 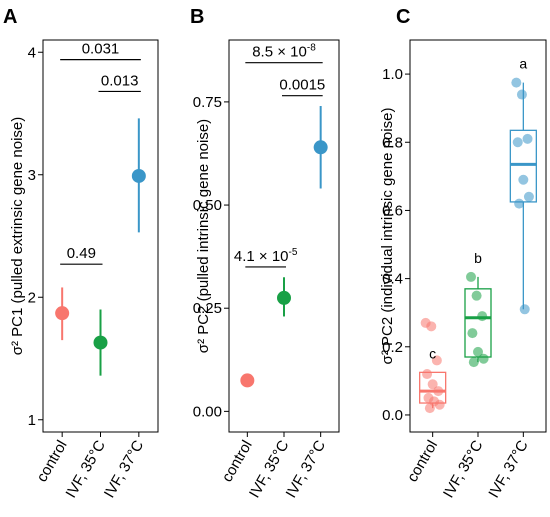 What do you see at coordinates (478, 258) in the screenshot?
I see `significance-letter: b` at bounding box center [478, 258].